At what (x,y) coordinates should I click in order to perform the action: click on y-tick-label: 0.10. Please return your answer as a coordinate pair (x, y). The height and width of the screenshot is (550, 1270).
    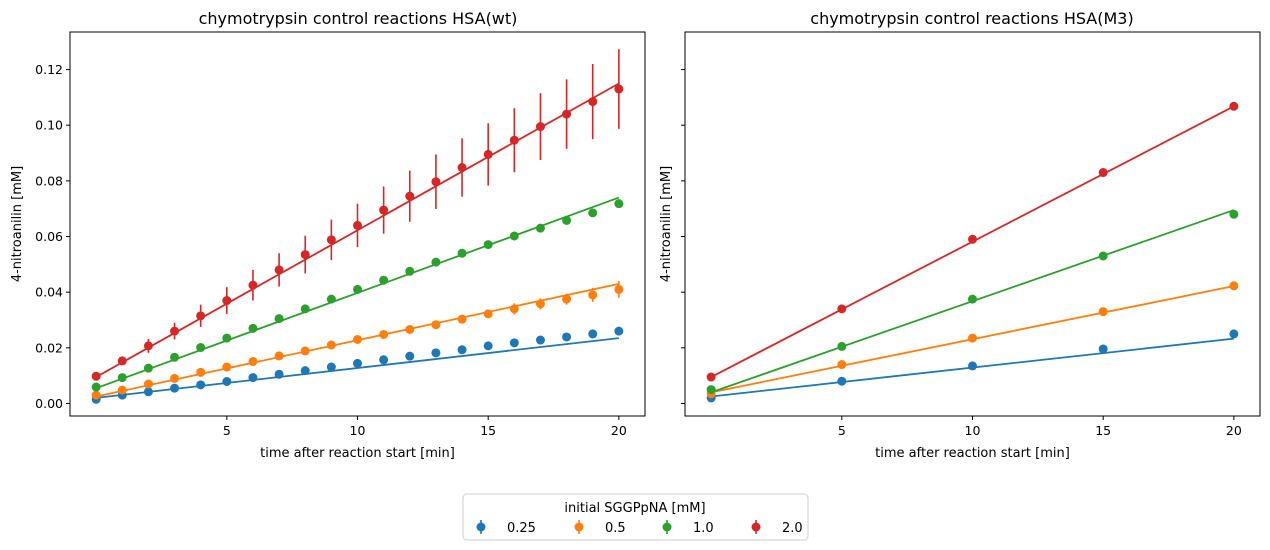
    Looking at the image, I should click on (49, 125).